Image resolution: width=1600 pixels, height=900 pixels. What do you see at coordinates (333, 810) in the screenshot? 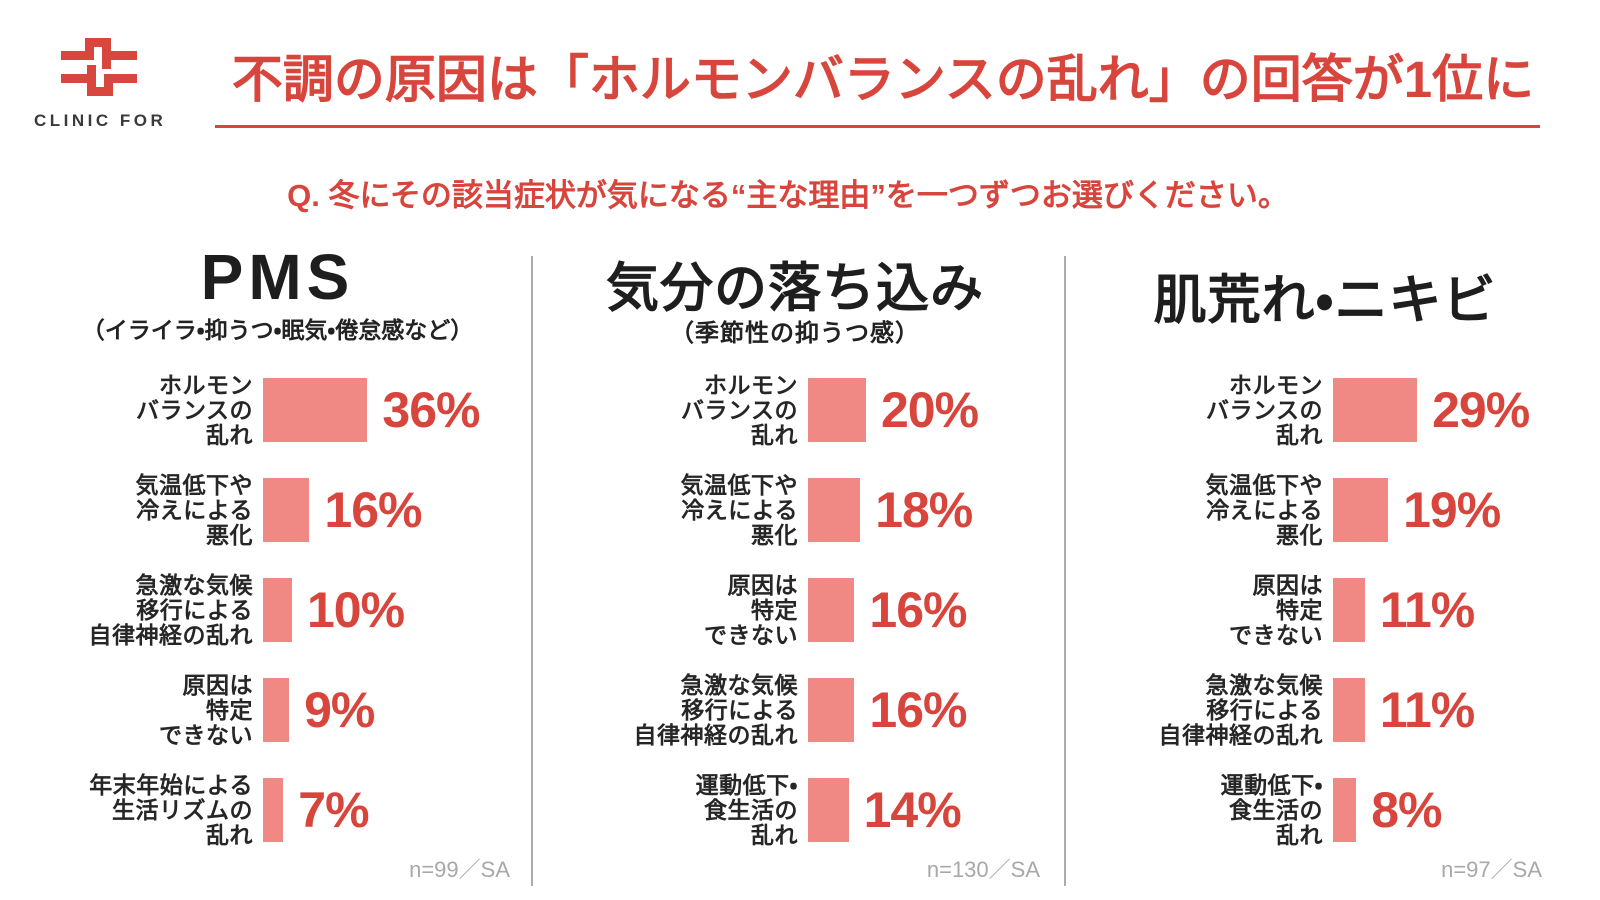
I see `value-label: 7%` at bounding box center [333, 810].